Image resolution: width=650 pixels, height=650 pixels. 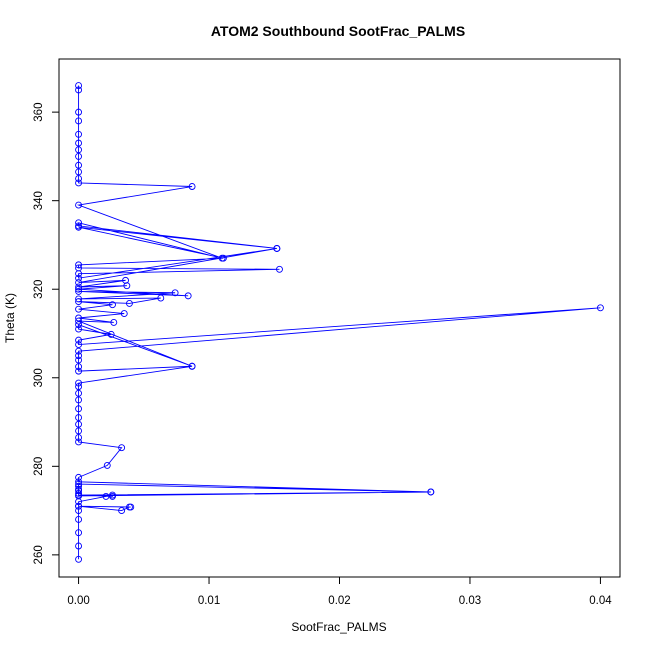 What do you see at coordinates (470, 601) in the screenshot?
I see `x-tick-label: 0.03` at bounding box center [470, 601].